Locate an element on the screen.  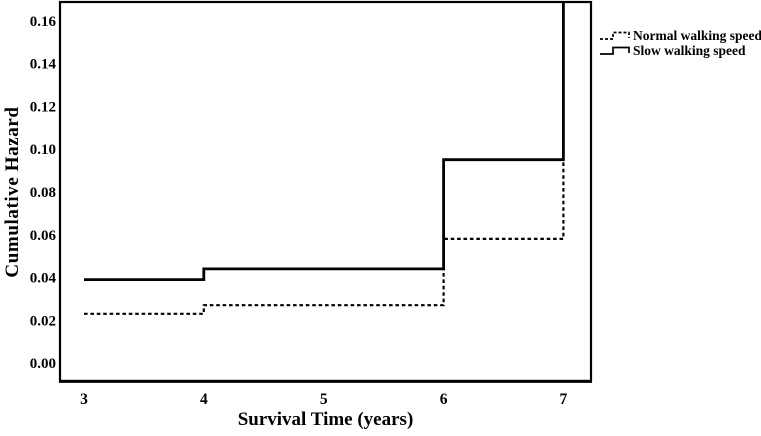
y-tick-label: 0.12 is located at coordinates (43, 107).